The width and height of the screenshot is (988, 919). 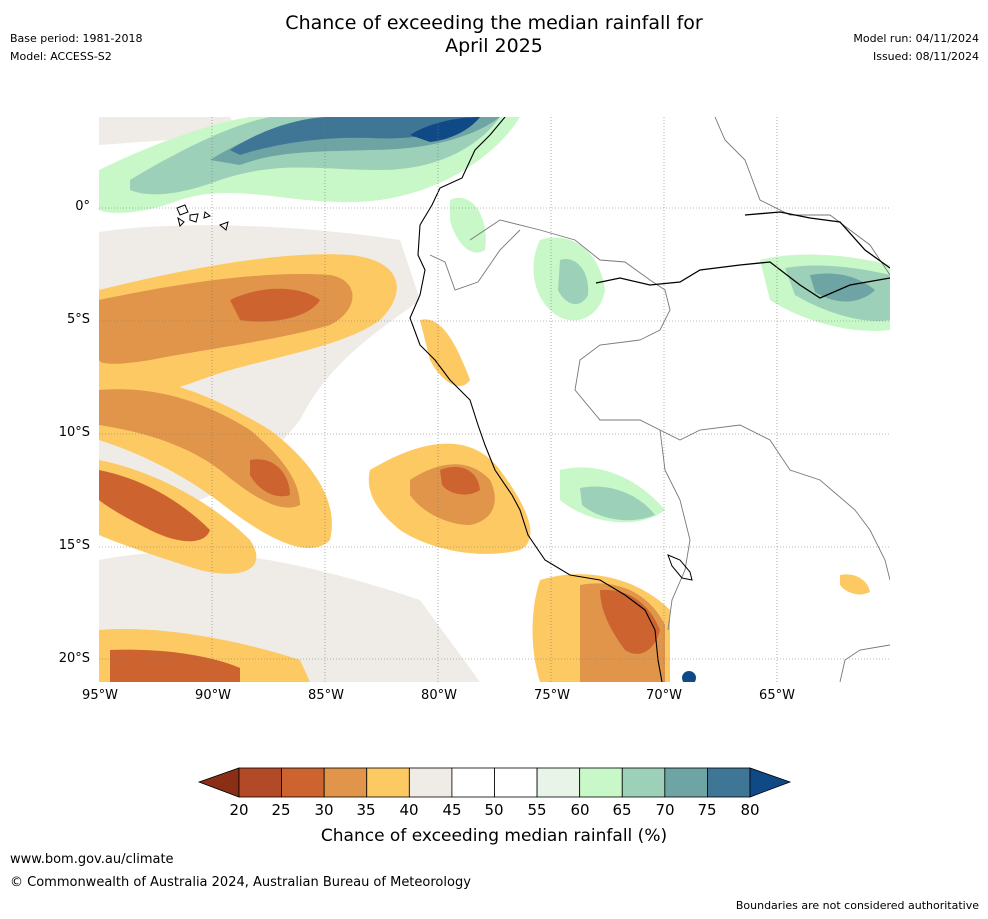 What do you see at coordinates (842, 287) in the screenshot?
I see `wet-zone-east` at bounding box center [842, 287].